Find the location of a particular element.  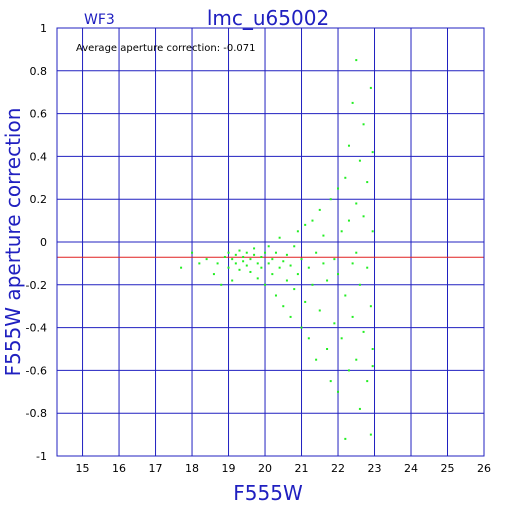

y-tick-labels: 1 0.8 0.6 0.4 0.2 0 -0.2 -0.4 -0.6 -0.8 -1 is located at coordinates (36, 242).